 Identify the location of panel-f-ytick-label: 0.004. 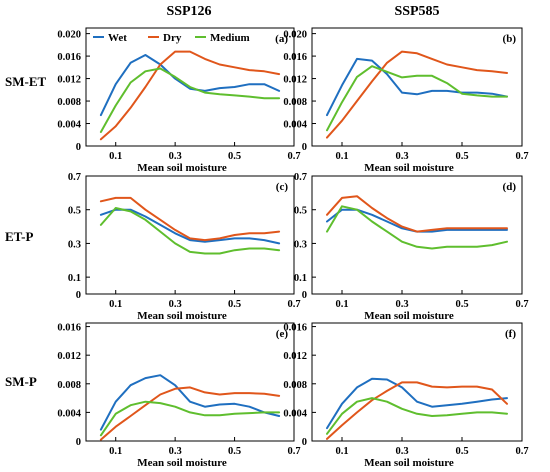
(295, 413).